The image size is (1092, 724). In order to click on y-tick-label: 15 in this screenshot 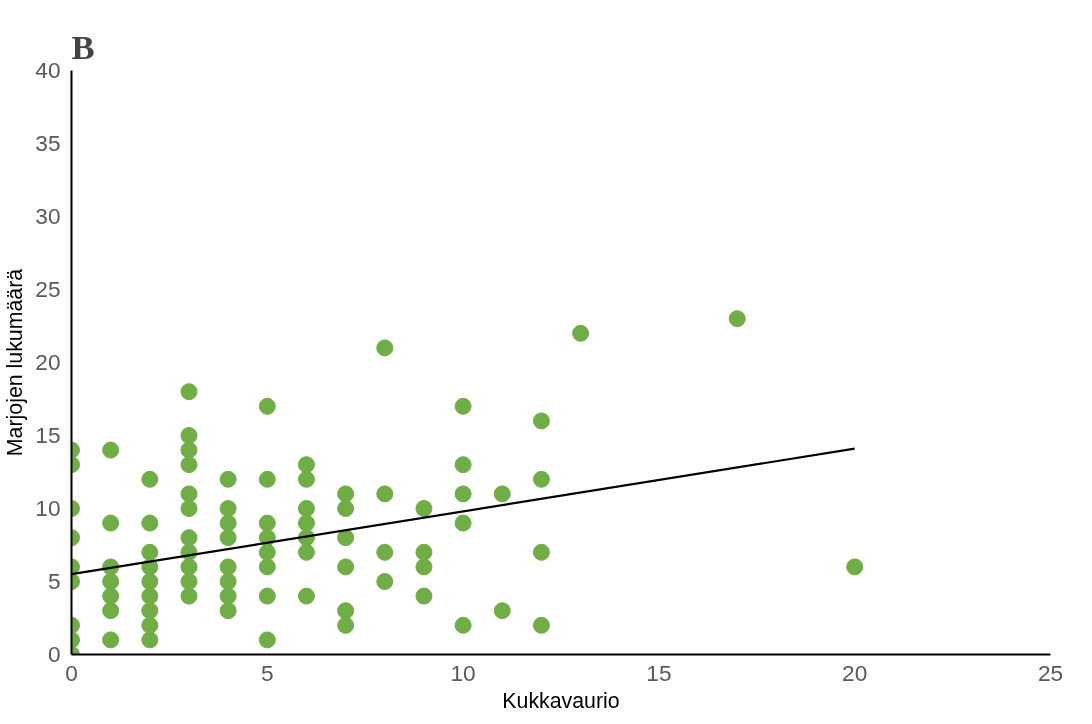, I will do `click(48, 435)`.